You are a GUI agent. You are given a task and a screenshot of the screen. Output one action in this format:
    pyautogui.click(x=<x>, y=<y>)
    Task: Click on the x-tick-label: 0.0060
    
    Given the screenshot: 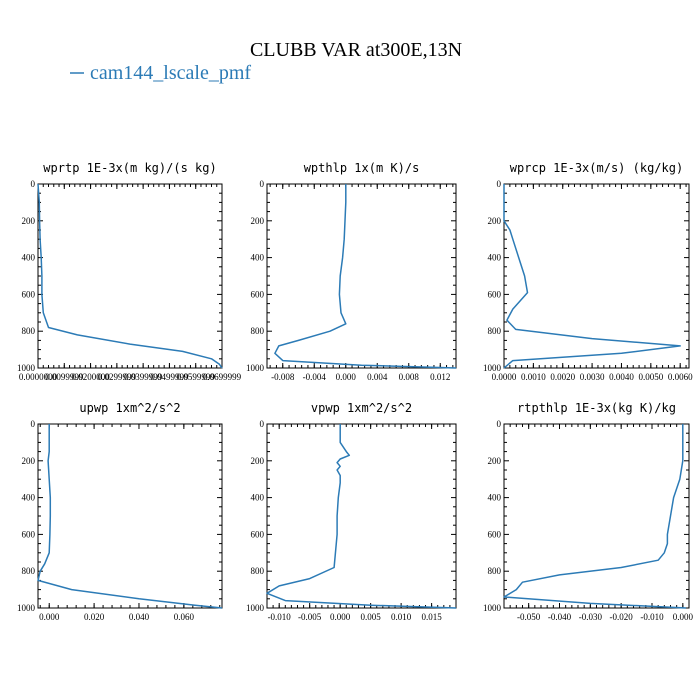 What is the action you would take?
    pyautogui.click(x=680, y=377)
    